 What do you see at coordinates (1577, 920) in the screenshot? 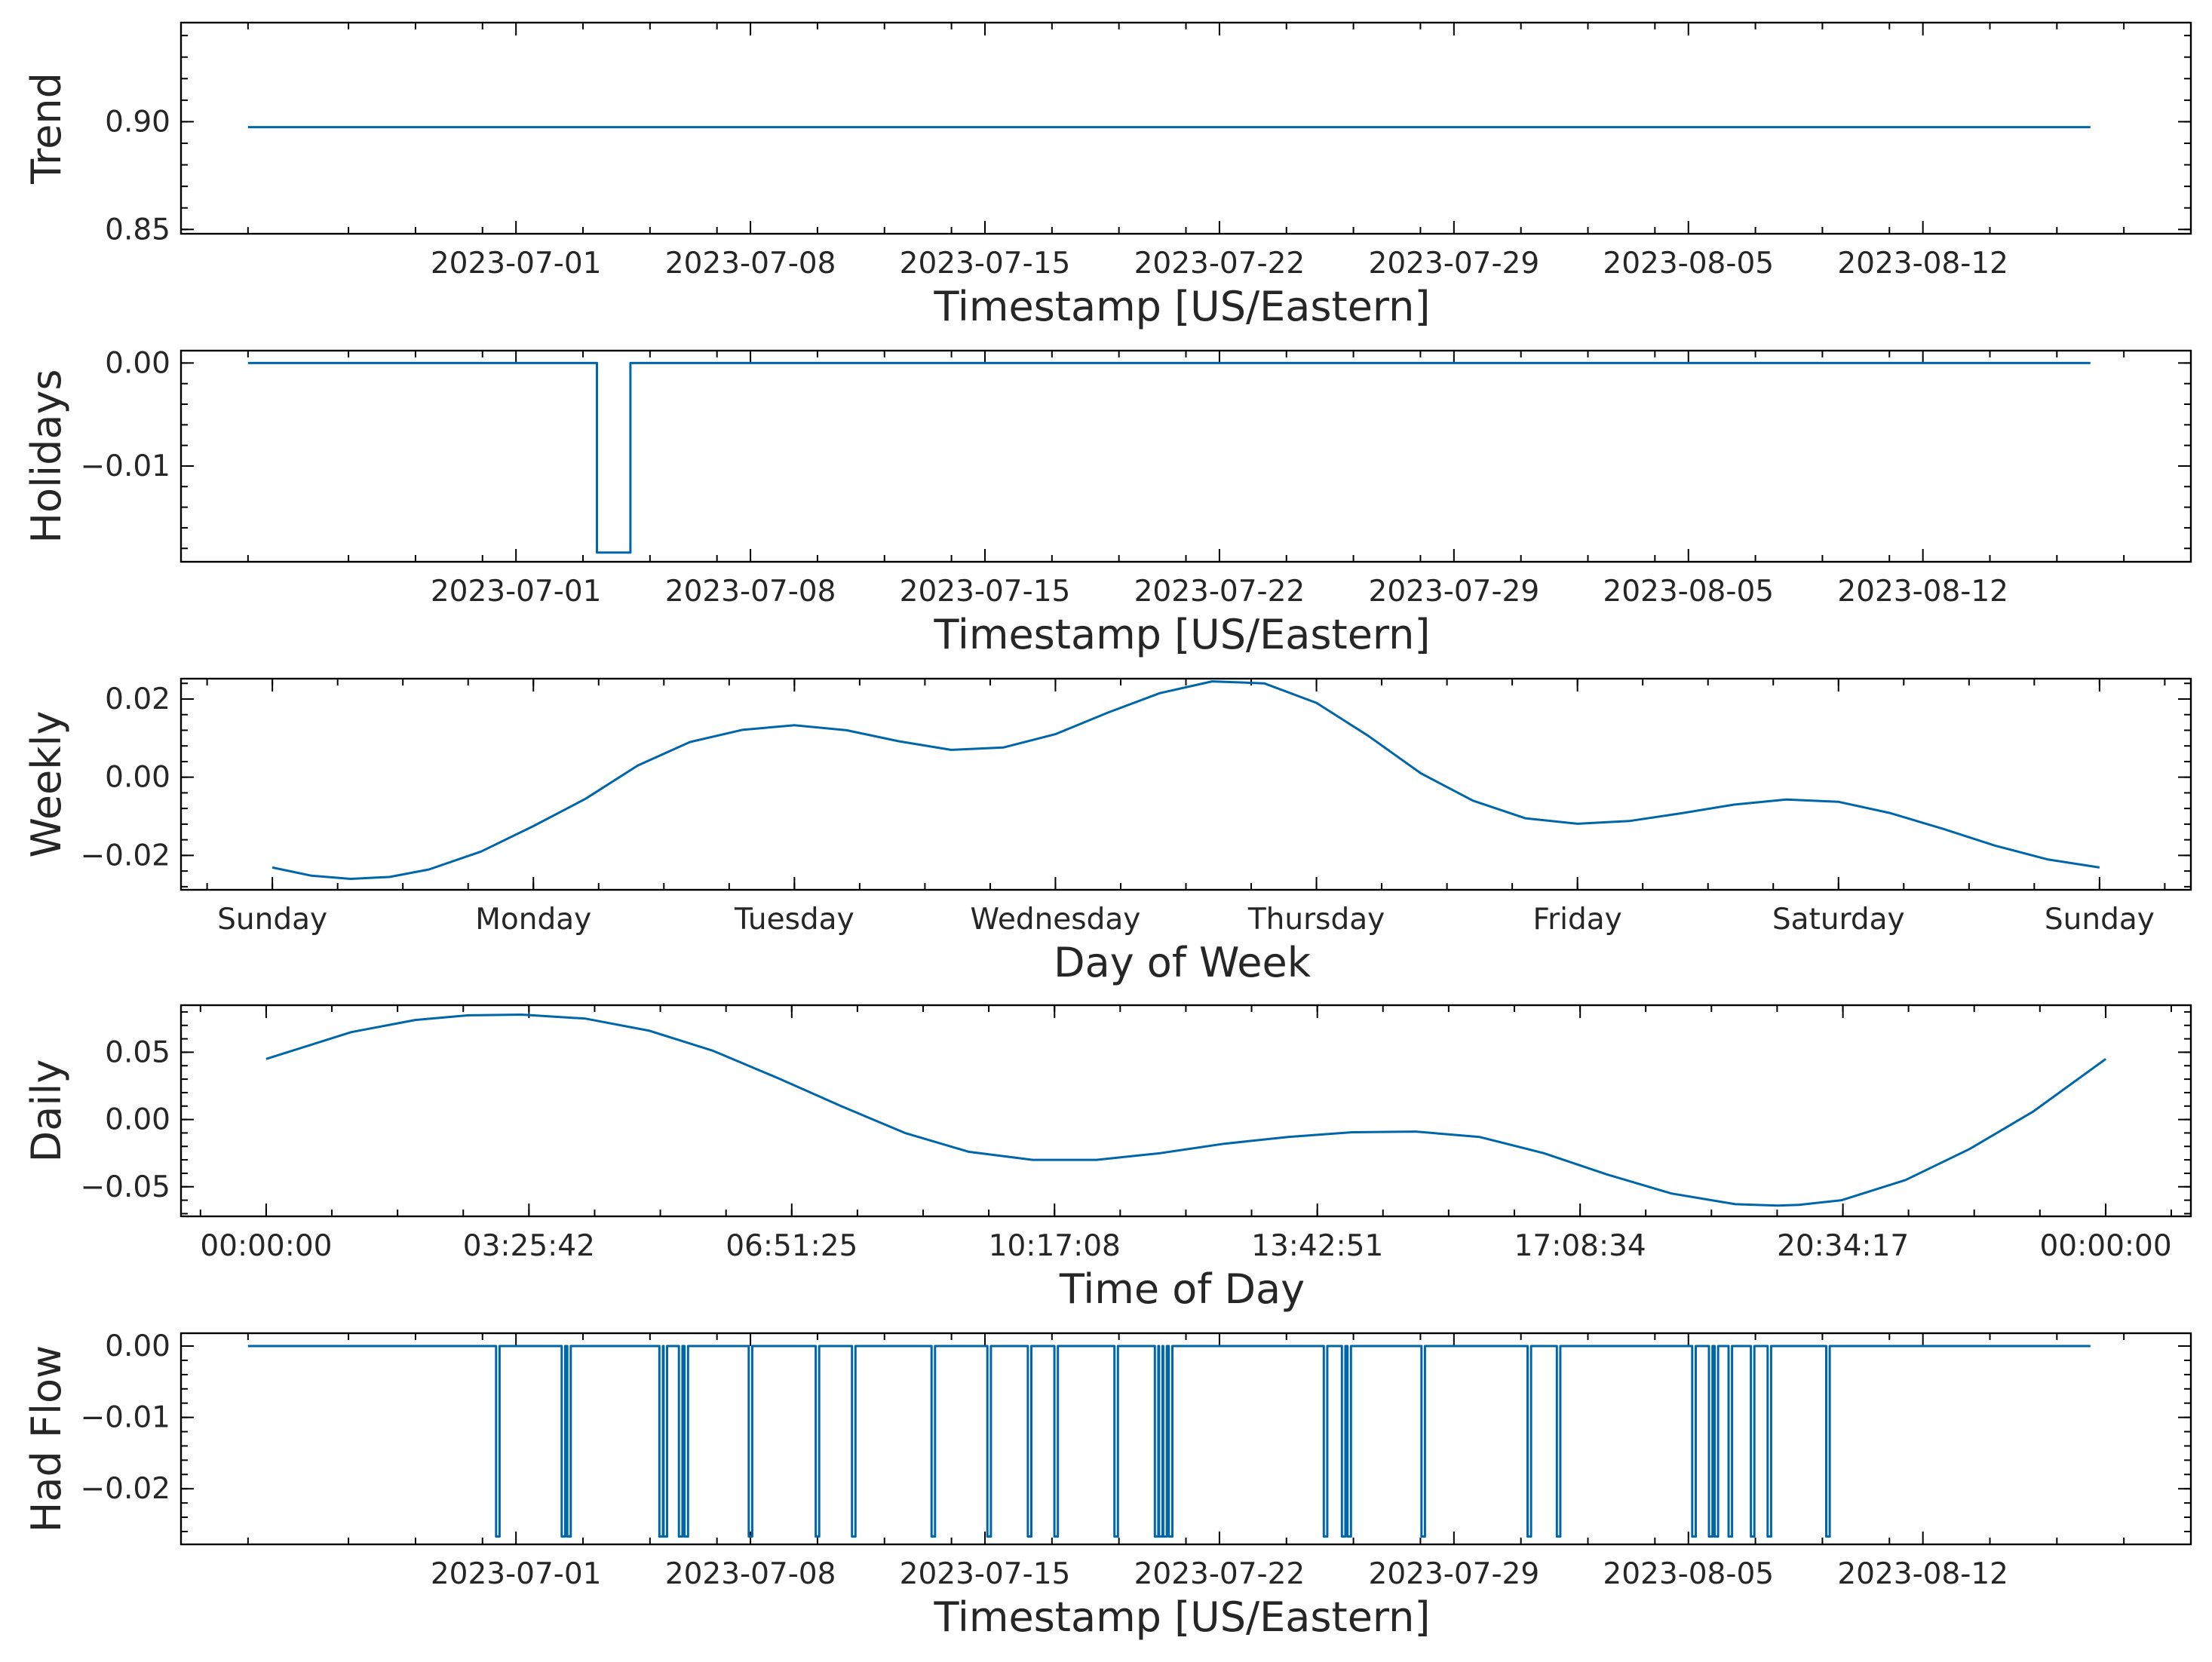
I see `panel-3-x-tick-label: Friday` at bounding box center [1577, 920].